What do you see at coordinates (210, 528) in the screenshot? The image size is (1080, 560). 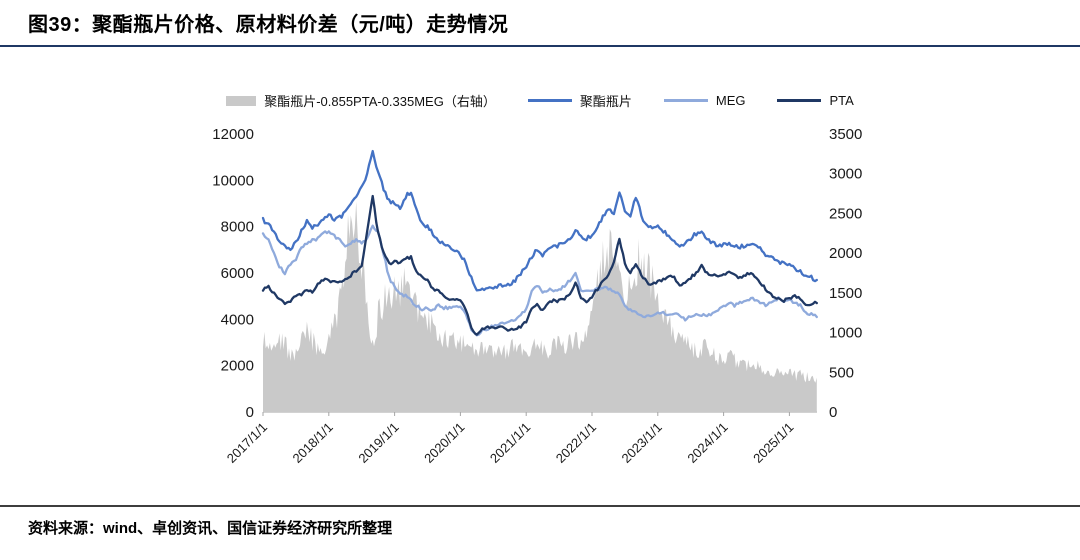 I see `source-note: 资料来源：wind、卓创资讯、国信证券经济研究所整理` at bounding box center [210, 528].